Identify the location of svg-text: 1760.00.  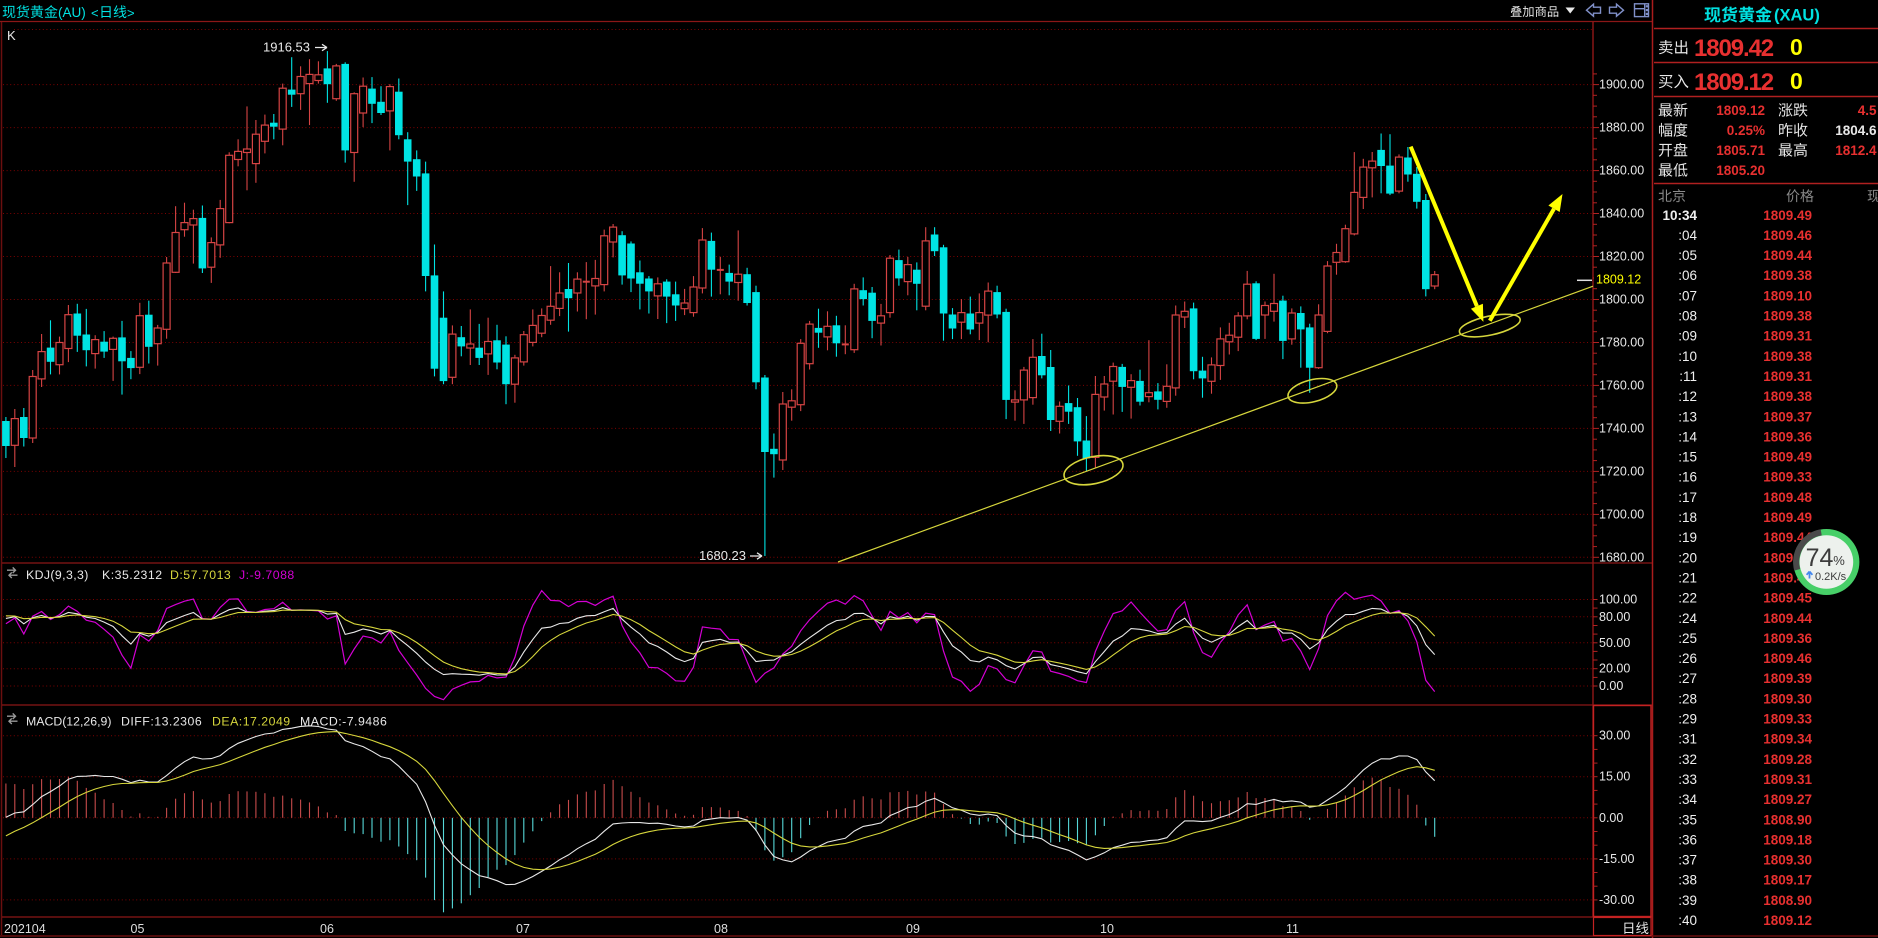
(1621, 385).